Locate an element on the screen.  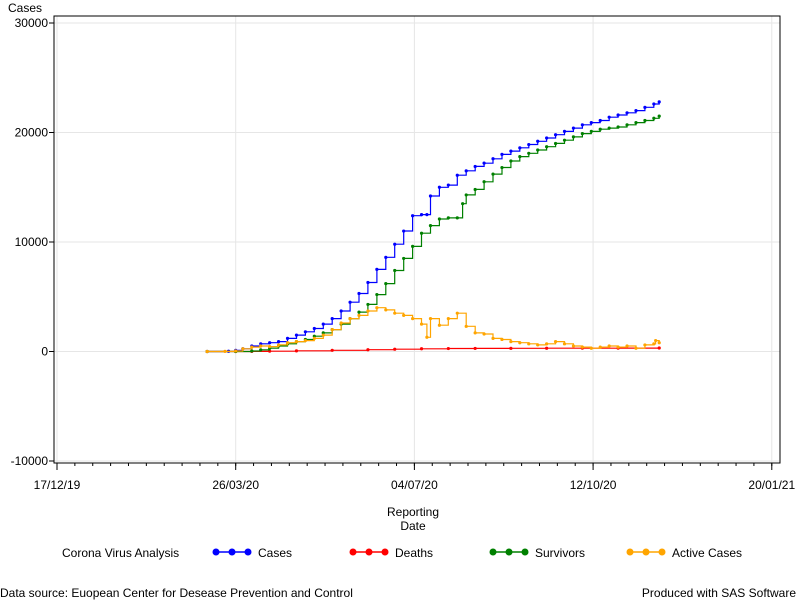
series-active-cases is located at coordinates (433, 330).